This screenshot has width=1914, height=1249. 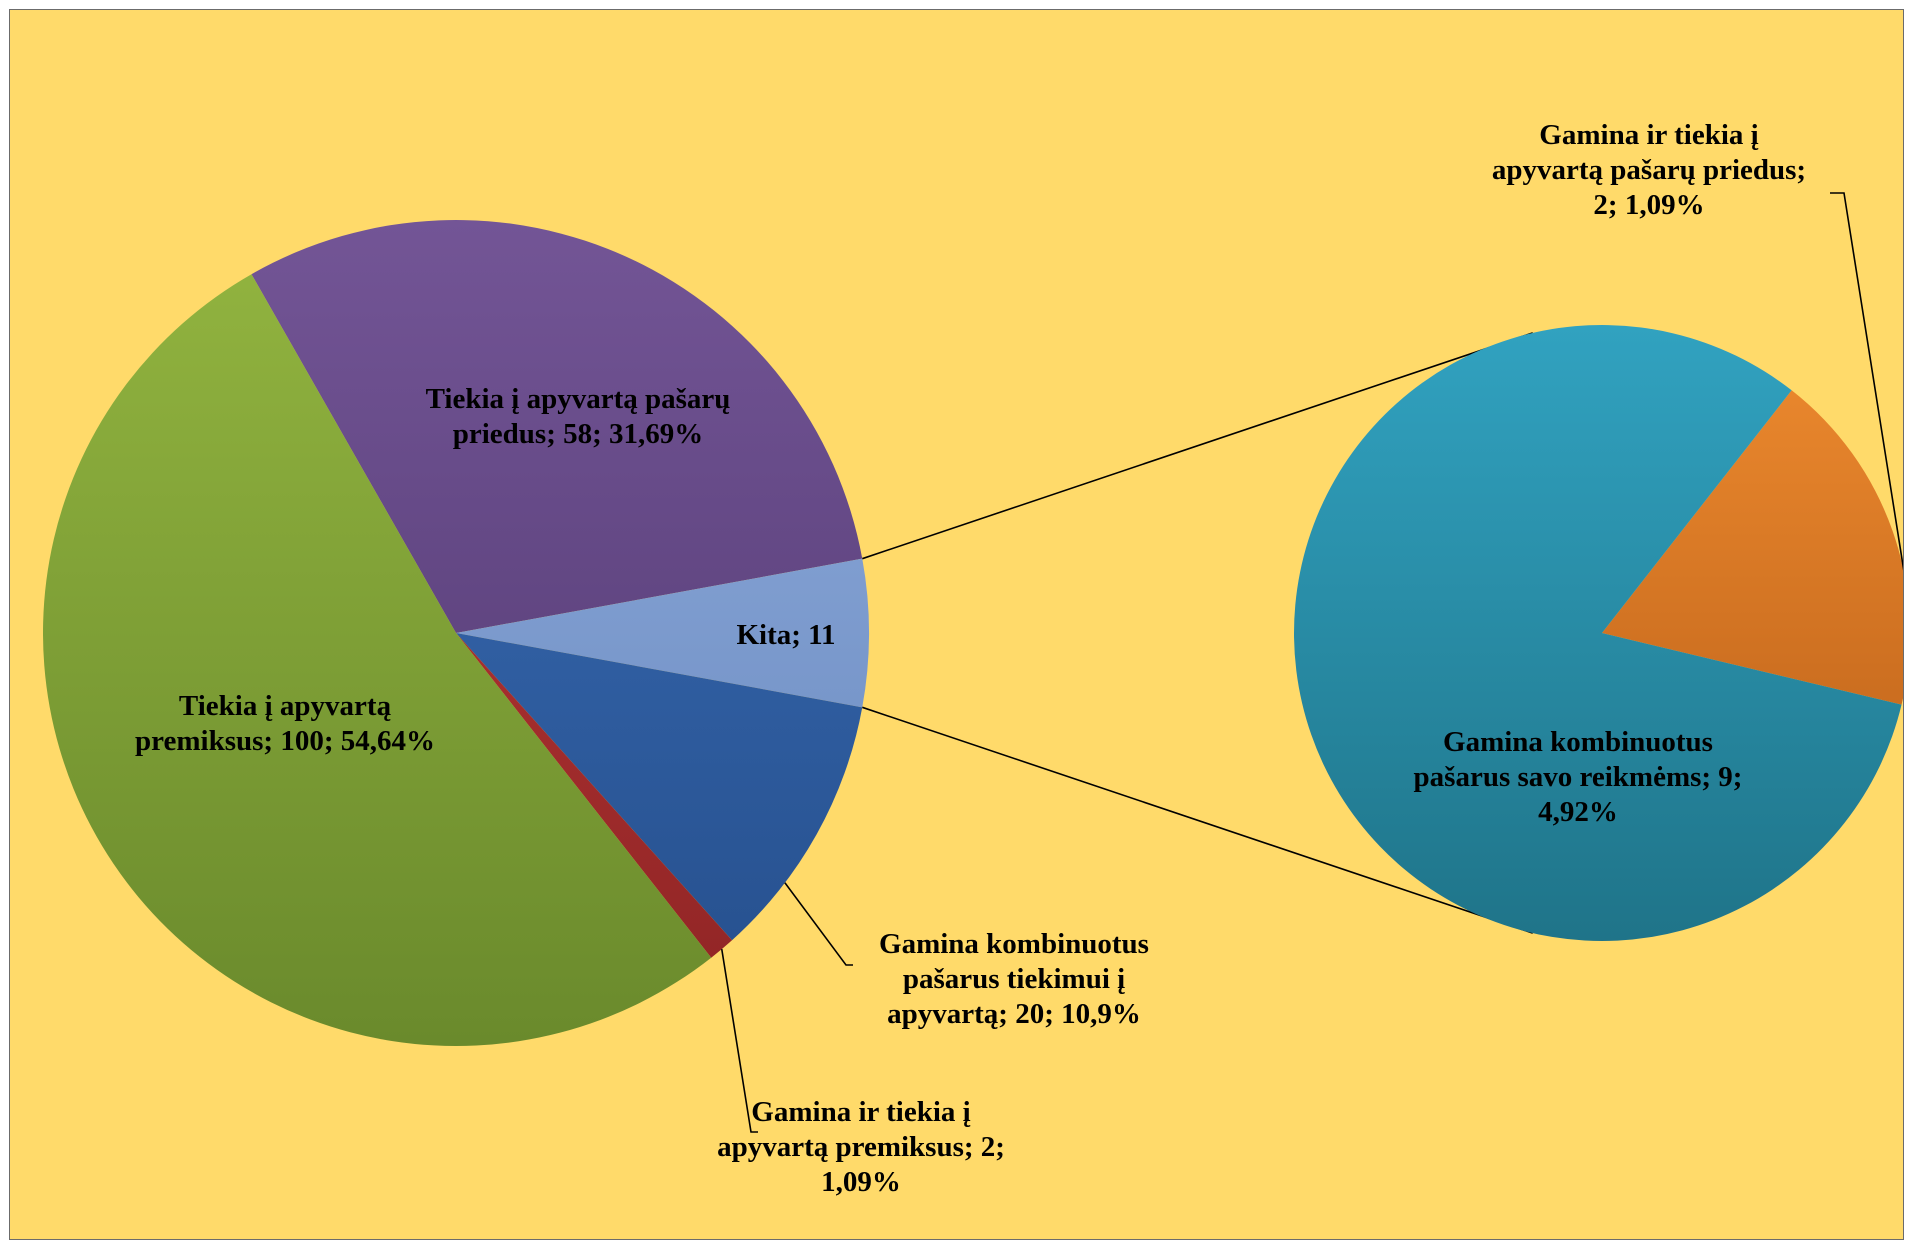 I want to click on data-label-line: Kita; 11, so click(x=785, y=635).